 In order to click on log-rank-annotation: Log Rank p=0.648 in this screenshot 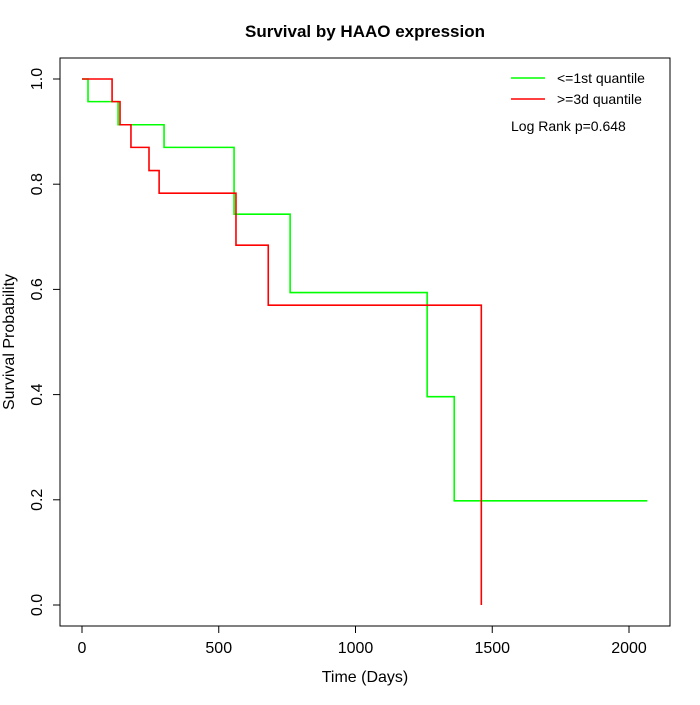, I will do `click(568, 126)`.